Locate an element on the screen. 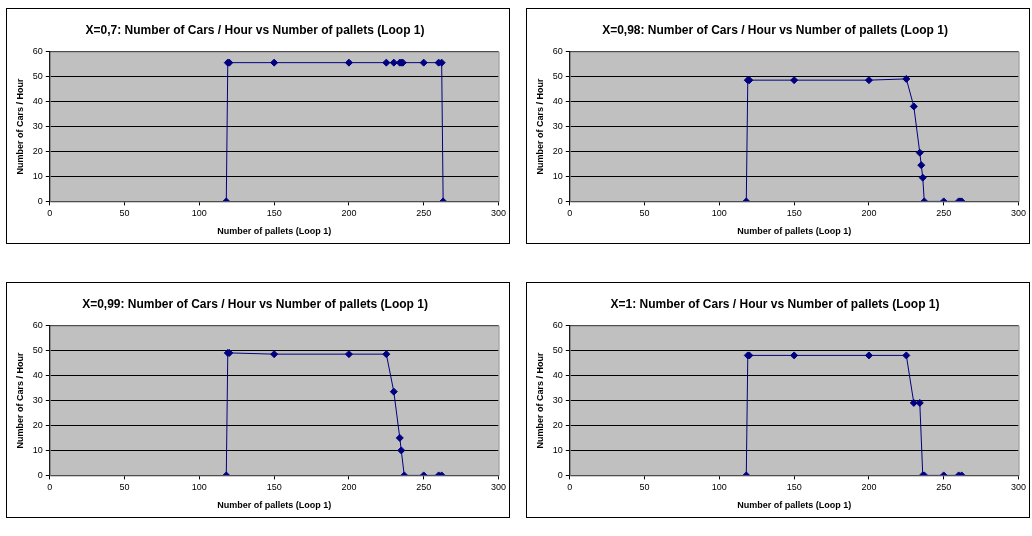  chart-title: X=0,99: Number of Cars / Hour vs Number of pallets (Loop 1) is located at coordinates (255, 303).